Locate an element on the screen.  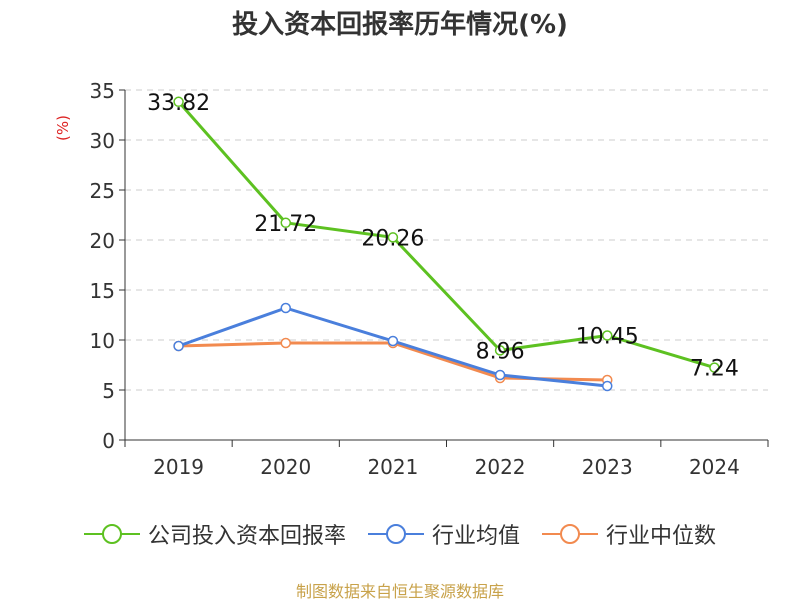
legend-item-company: 公司投入资本回报率 is located at coordinates (214, 534).